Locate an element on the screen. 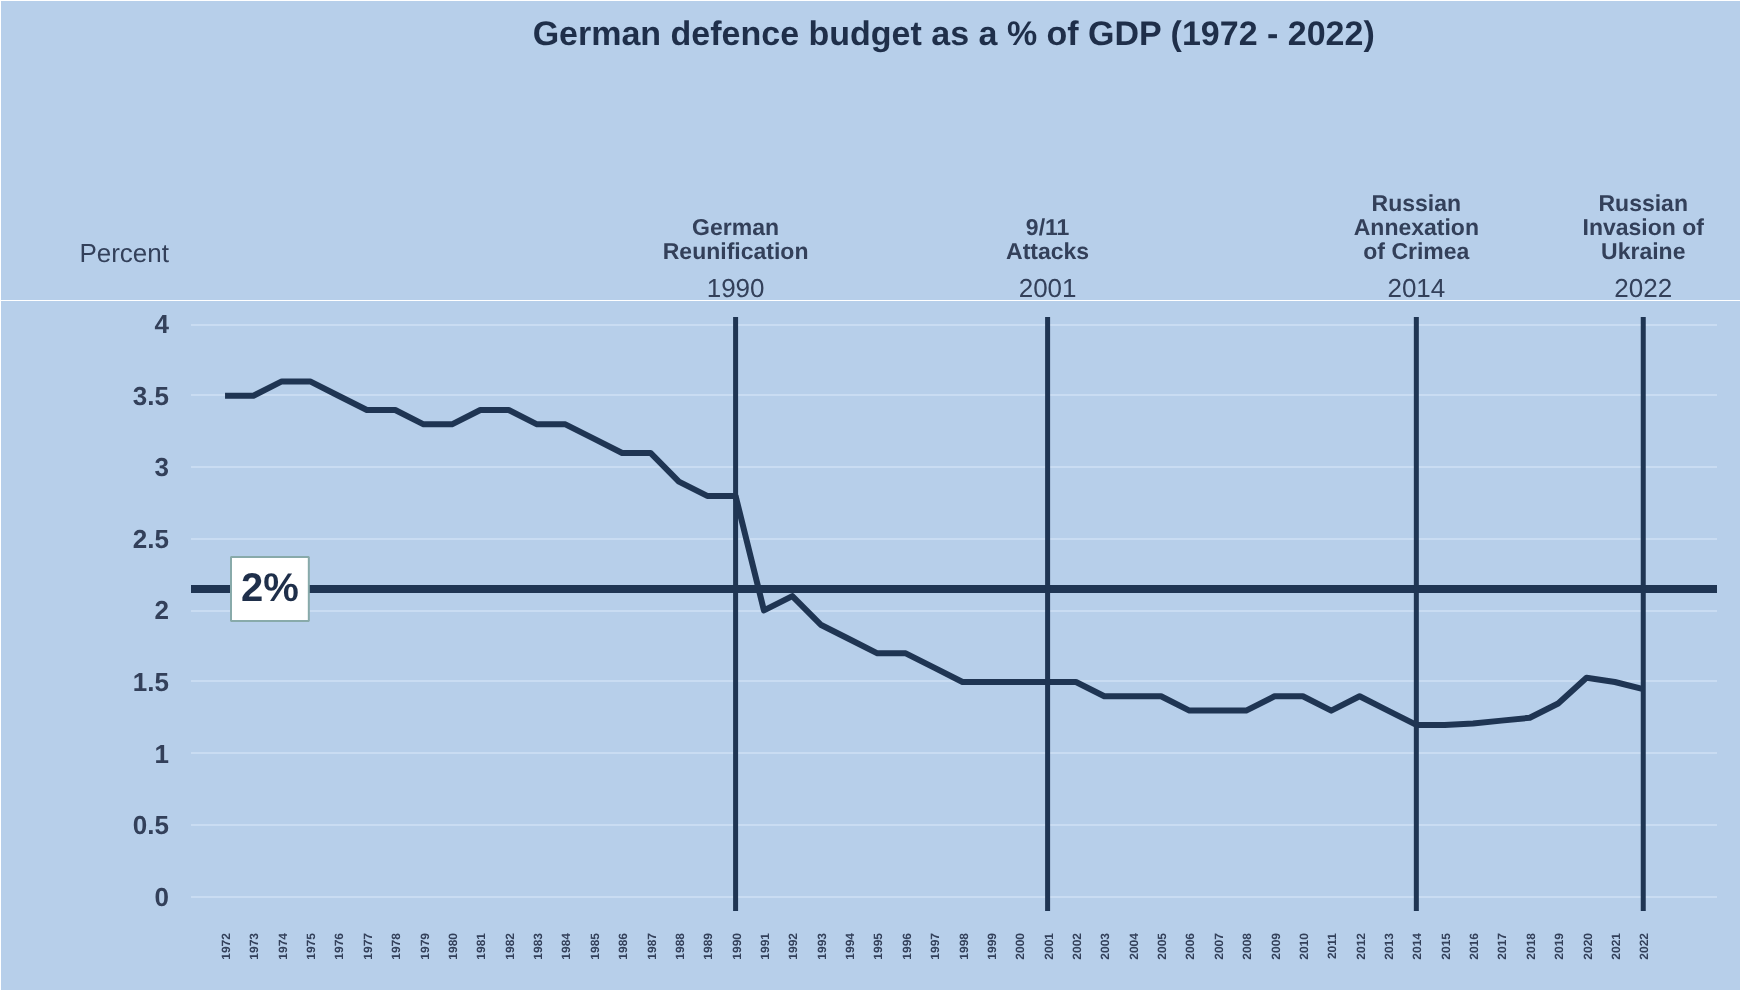 This screenshot has height=990, width=1740. ref-line-label: 9/11 Attacks 2001 is located at coordinates (1048, 260).